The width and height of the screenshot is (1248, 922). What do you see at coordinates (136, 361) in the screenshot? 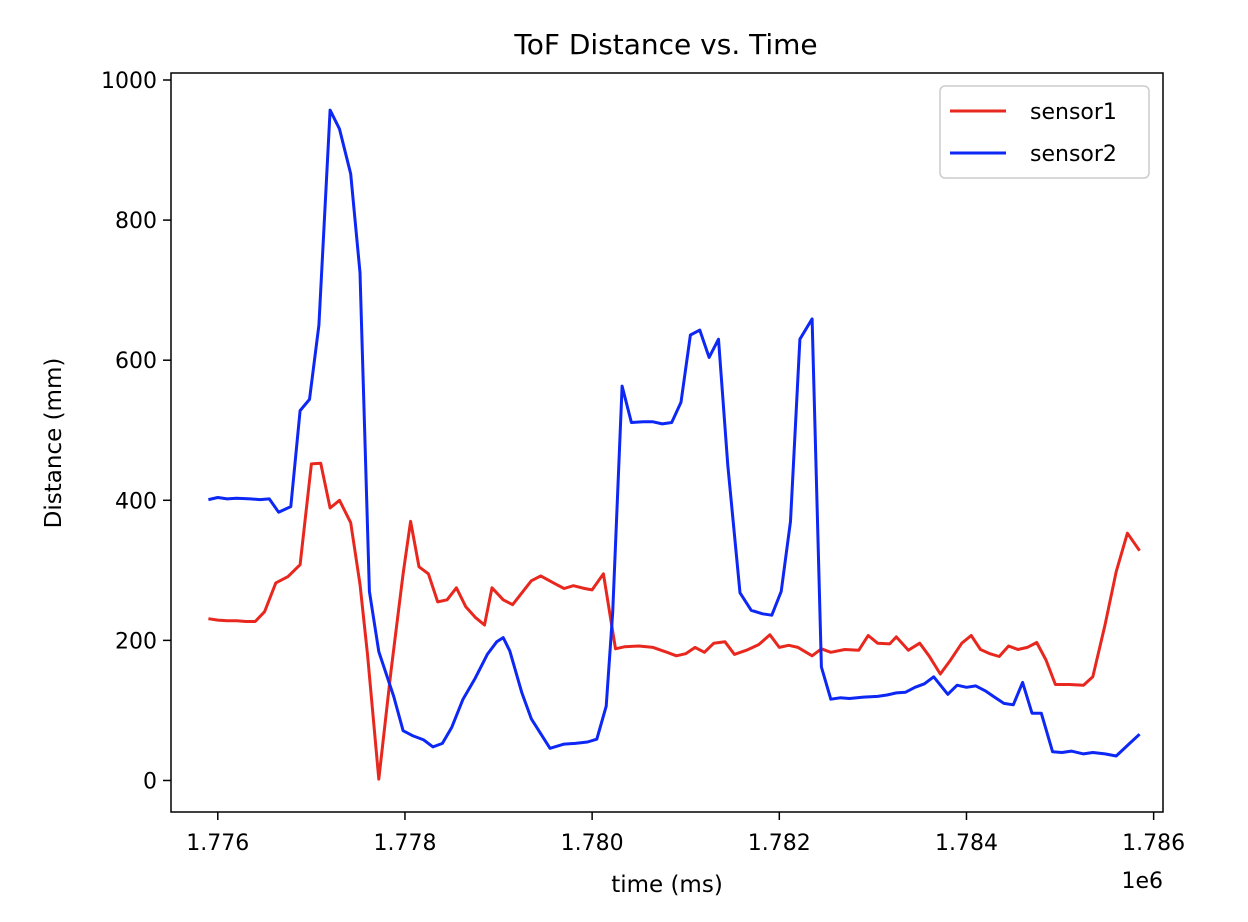
I see `y-tick-label: 600` at bounding box center [136, 361].